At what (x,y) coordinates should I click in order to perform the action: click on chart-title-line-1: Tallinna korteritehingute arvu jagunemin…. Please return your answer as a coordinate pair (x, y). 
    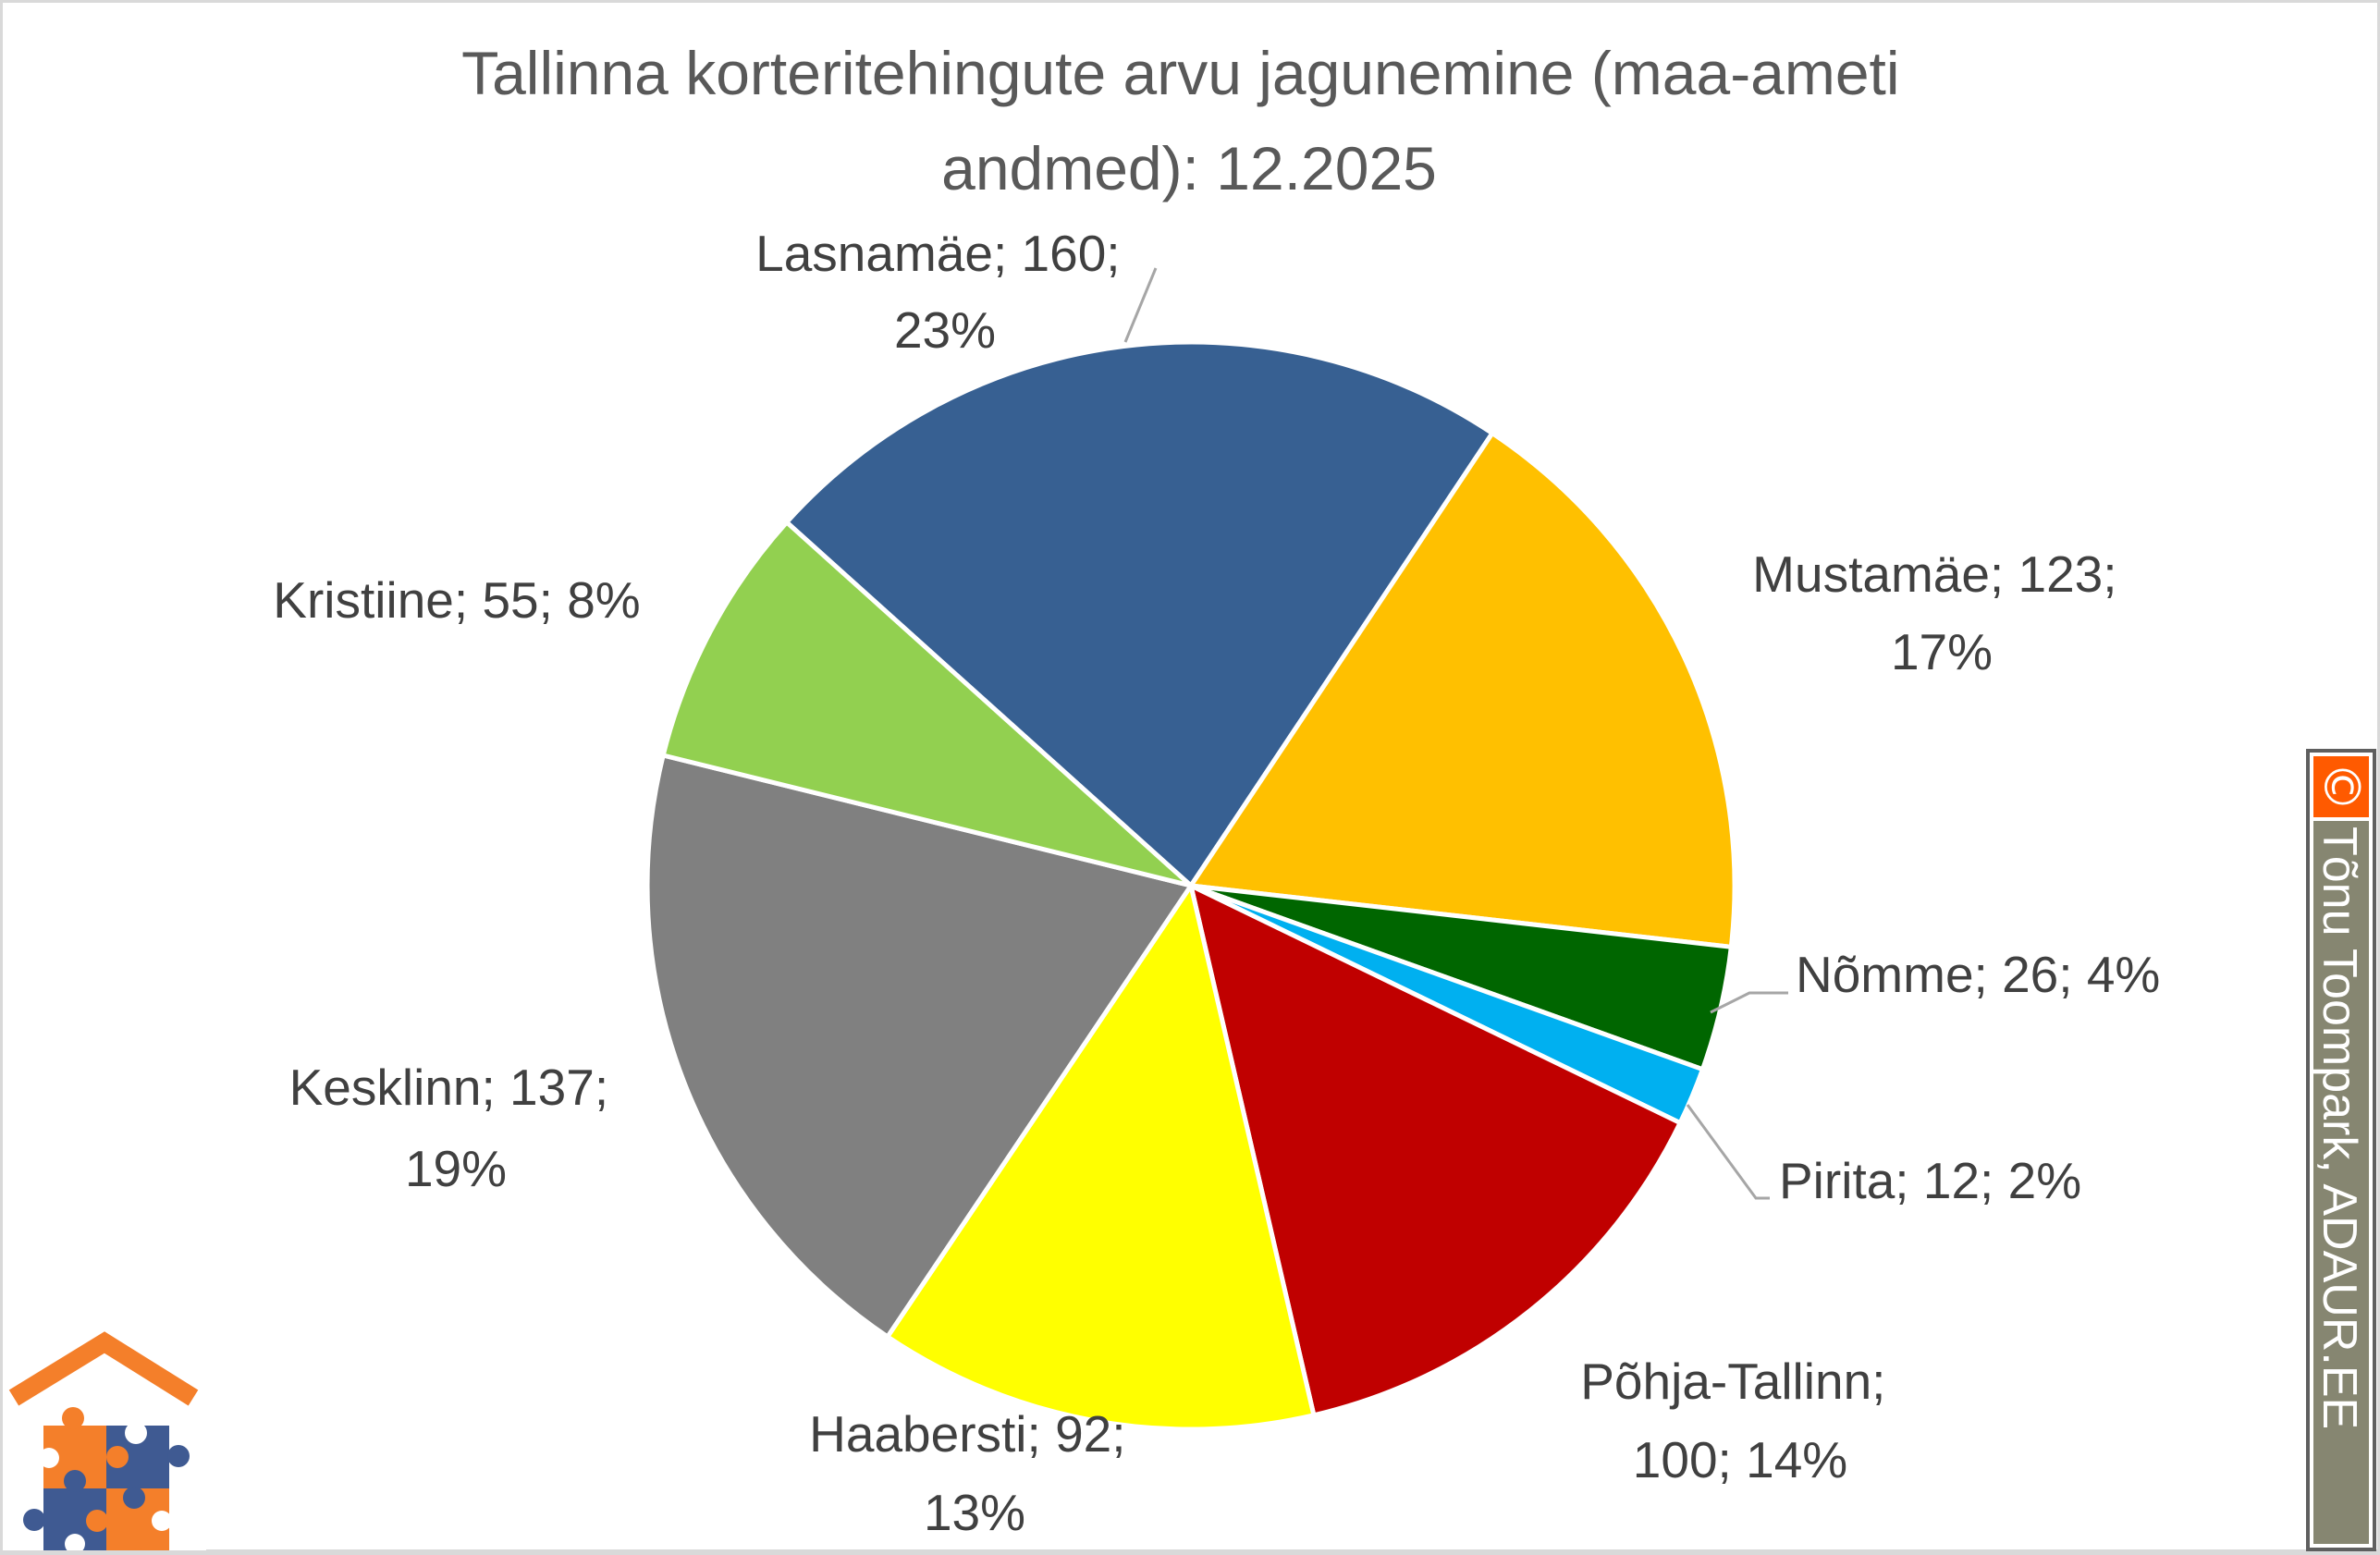
    Looking at the image, I should click on (1180, 73).